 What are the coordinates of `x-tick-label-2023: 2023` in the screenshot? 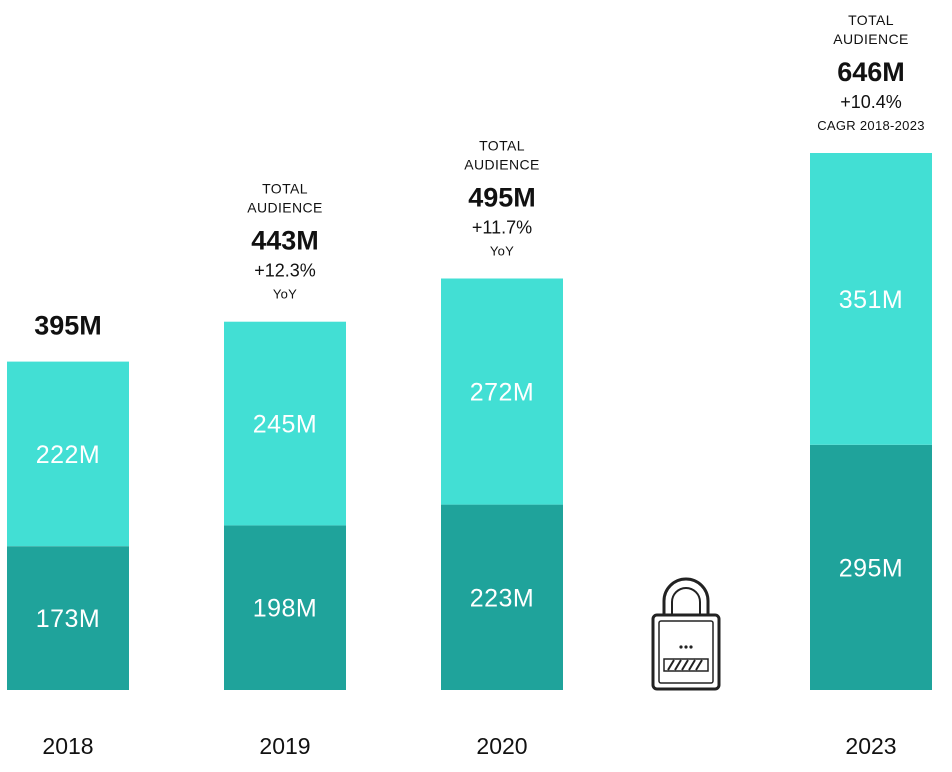 It's located at (870, 746).